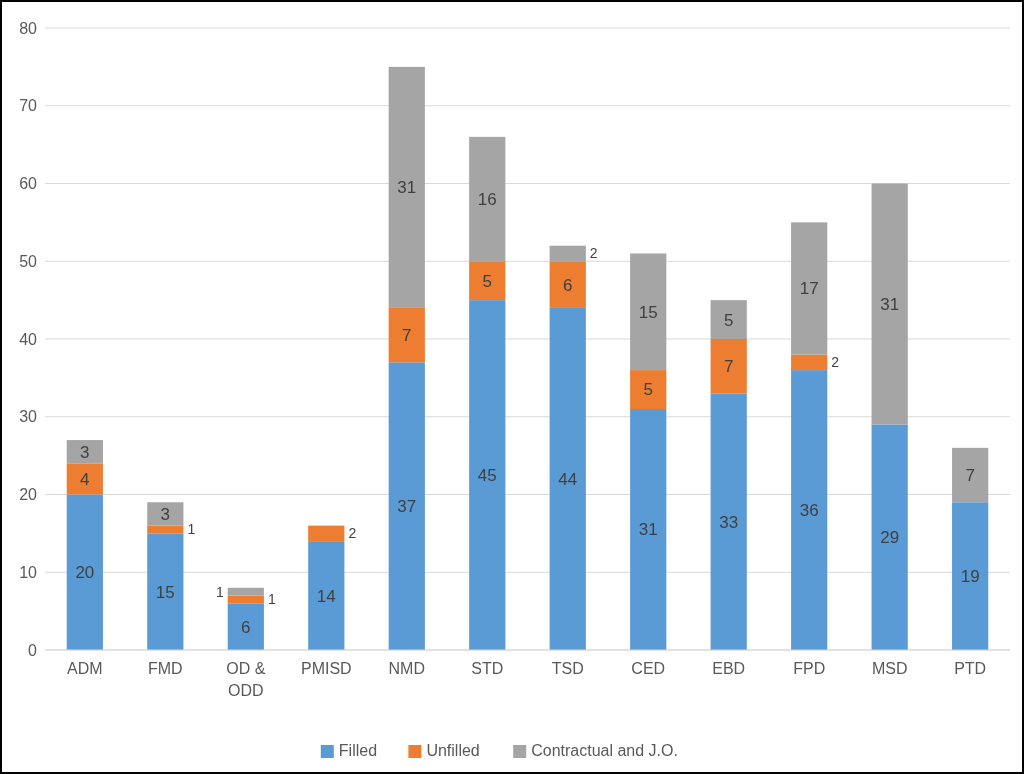 The width and height of the screenshot is (1024, 774). Describe the element at coordinates (406, 668) in the screenshot. I see `x-tick-label: NMD` at that location.